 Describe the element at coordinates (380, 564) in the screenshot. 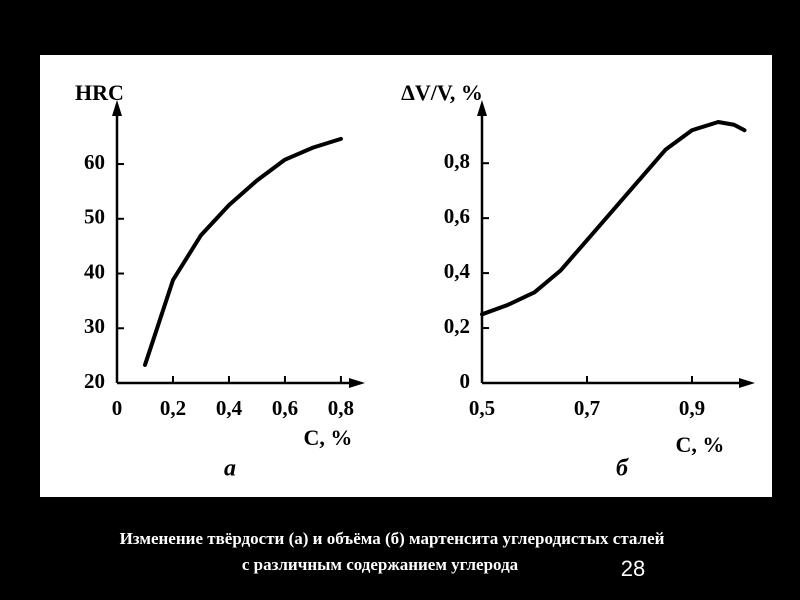

I see `caption-line: с различным содержанием углерода` at that location.